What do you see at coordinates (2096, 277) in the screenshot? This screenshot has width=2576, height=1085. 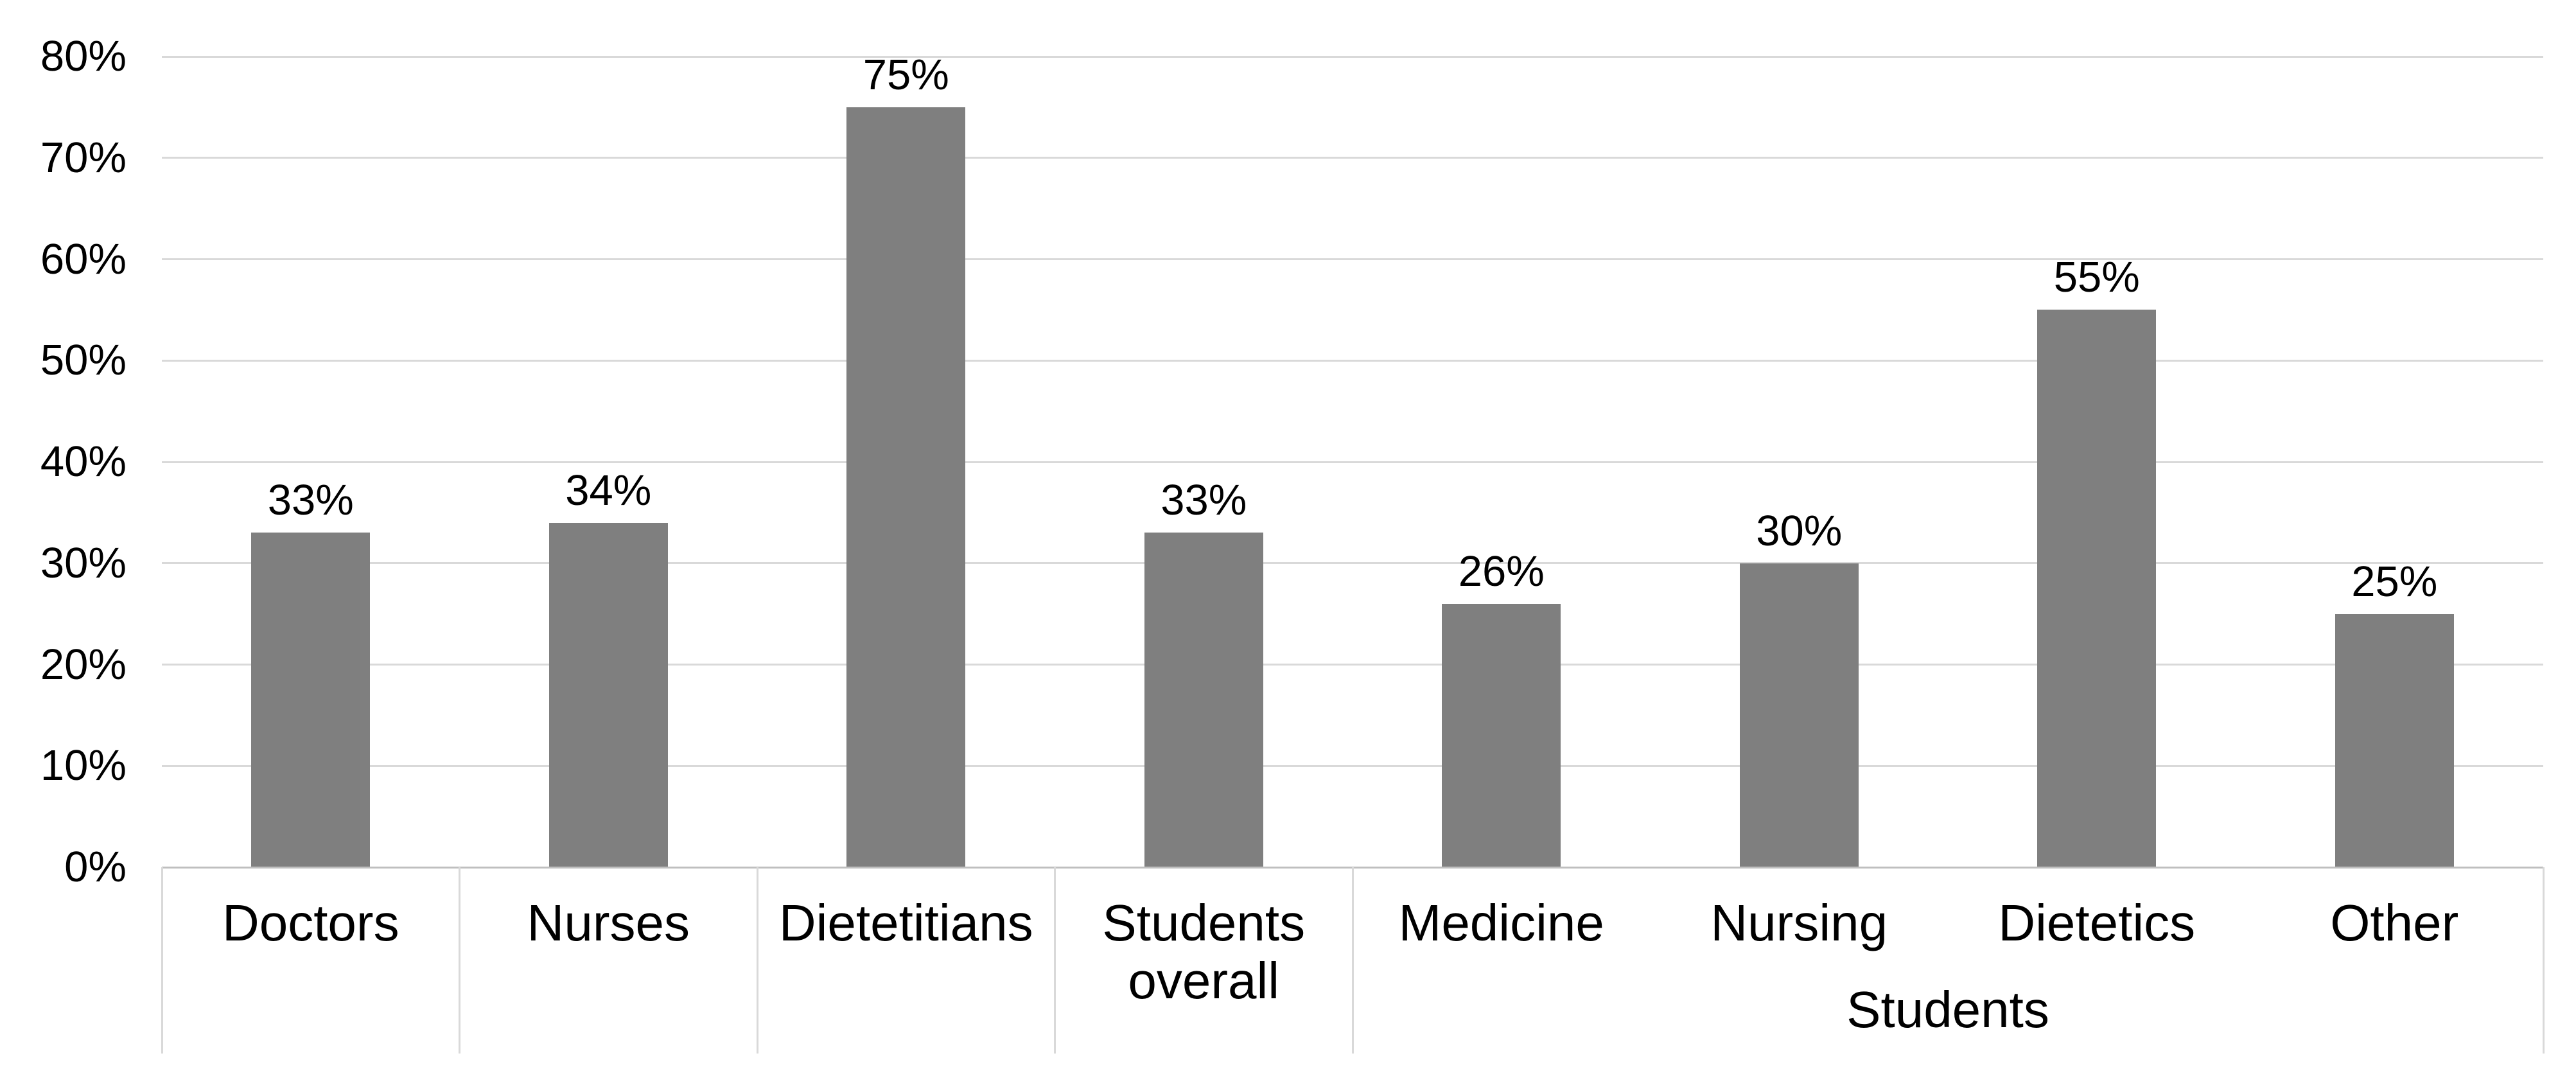 I see `bar-value-label: 55%` at bounding box center [2096, 277].